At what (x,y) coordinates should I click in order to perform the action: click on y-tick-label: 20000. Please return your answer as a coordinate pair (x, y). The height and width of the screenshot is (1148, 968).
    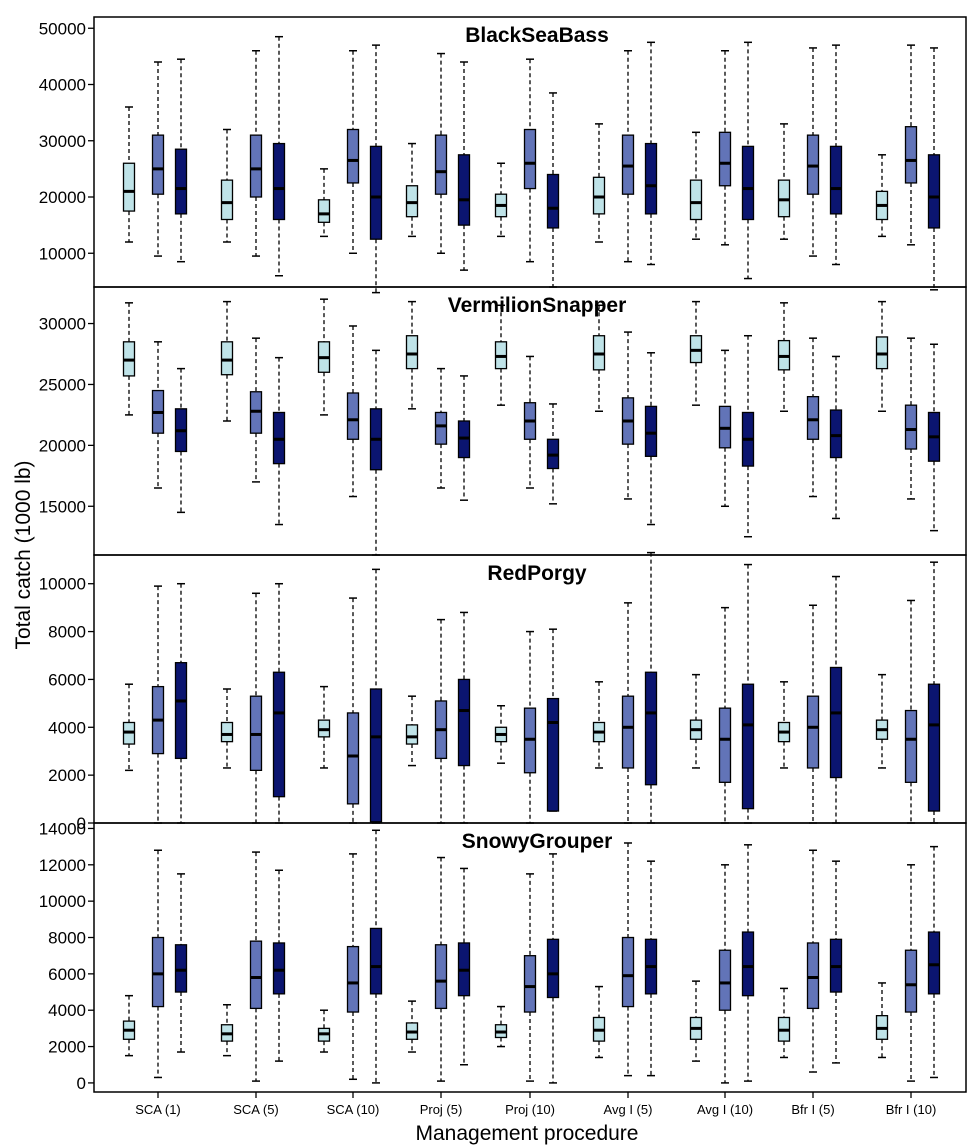
    Looking at the image, I should click on (62, 445).